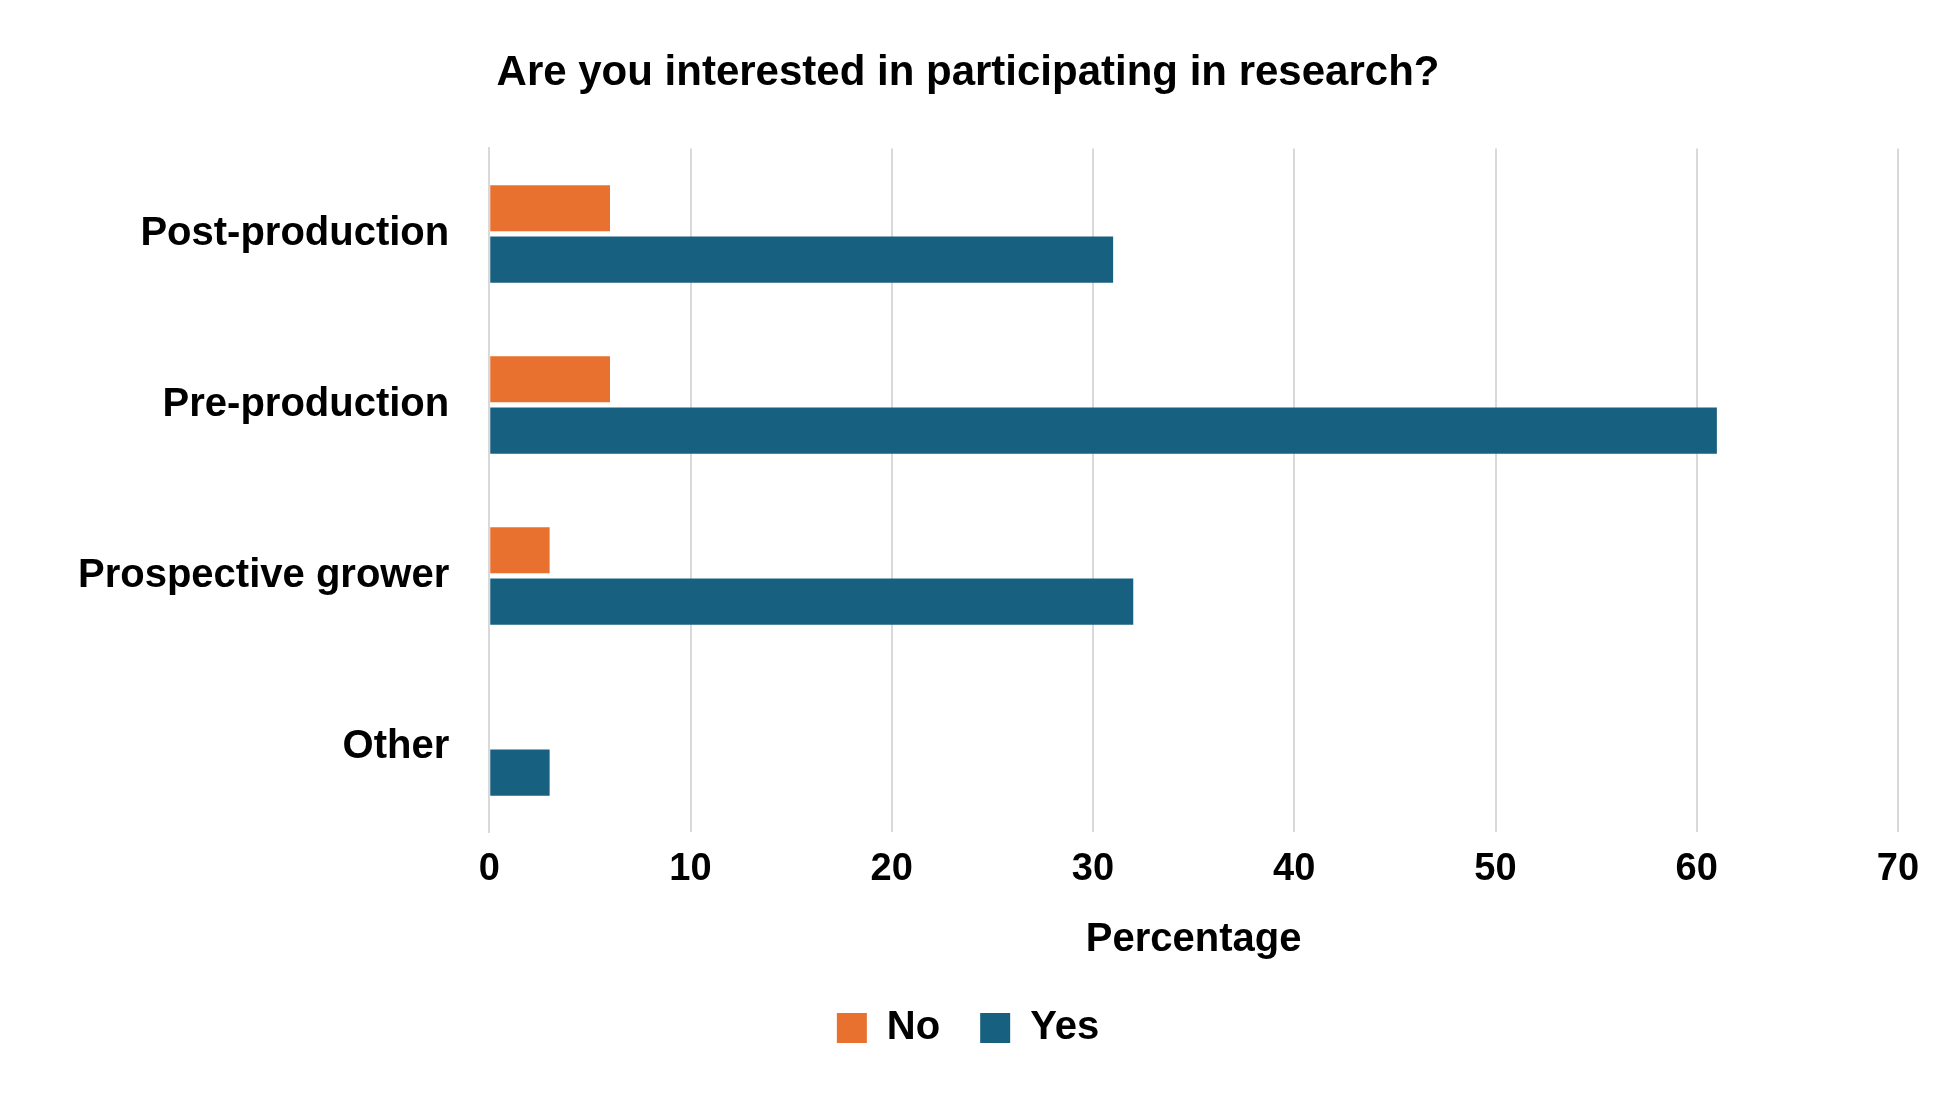 The width and height of the screenshot is (1953, 1102). Describe the element at coordinates (264, 572) in the screenshot. I see `y-tick-label: Prospective grower` at that location.